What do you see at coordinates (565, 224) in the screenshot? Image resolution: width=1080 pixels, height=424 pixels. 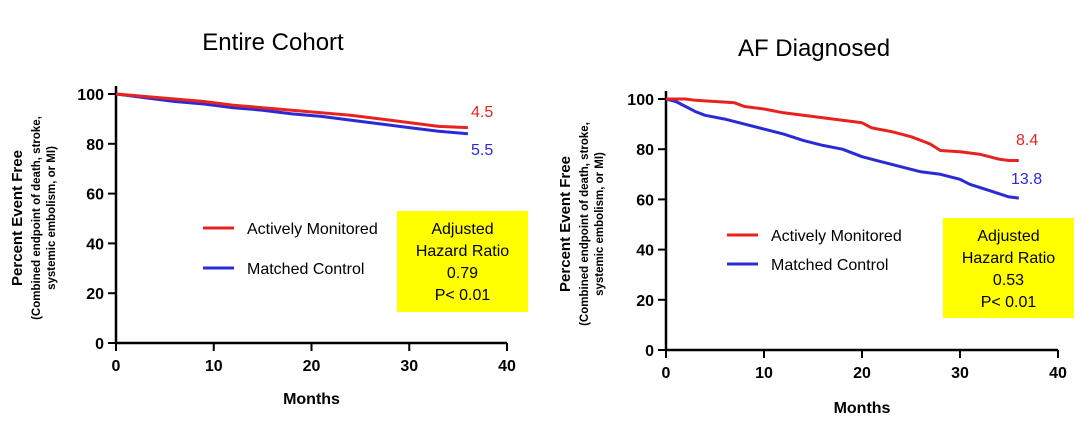 I see `chart-2-y-axis-label: Percent Event Free` at bounding box center [565, 224].